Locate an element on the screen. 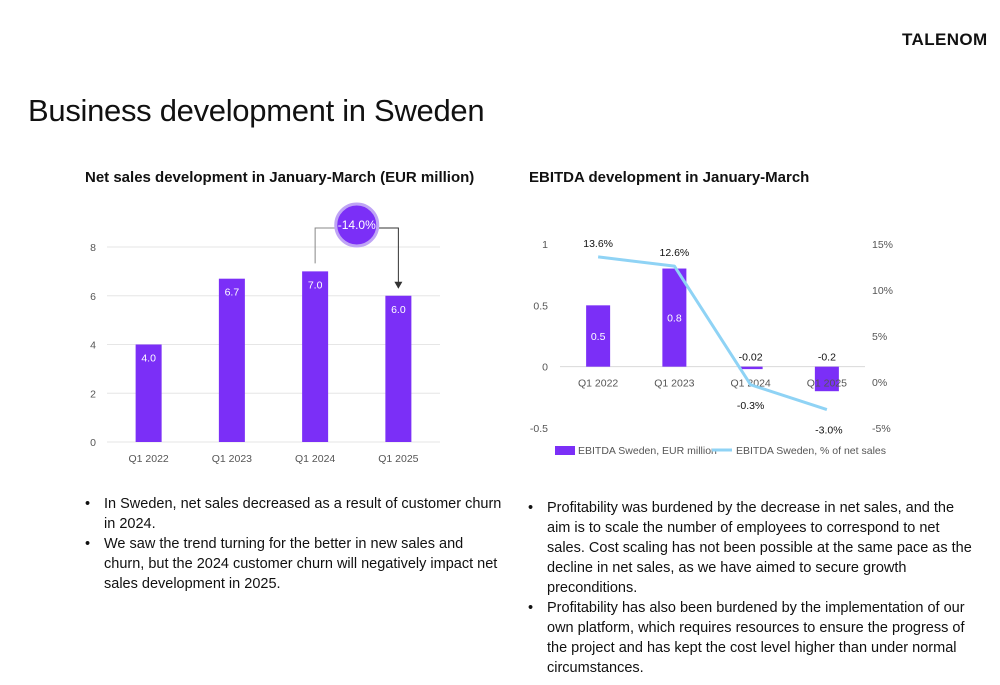  y-left-tick-label: 1 is located at coordinates (545, 245).